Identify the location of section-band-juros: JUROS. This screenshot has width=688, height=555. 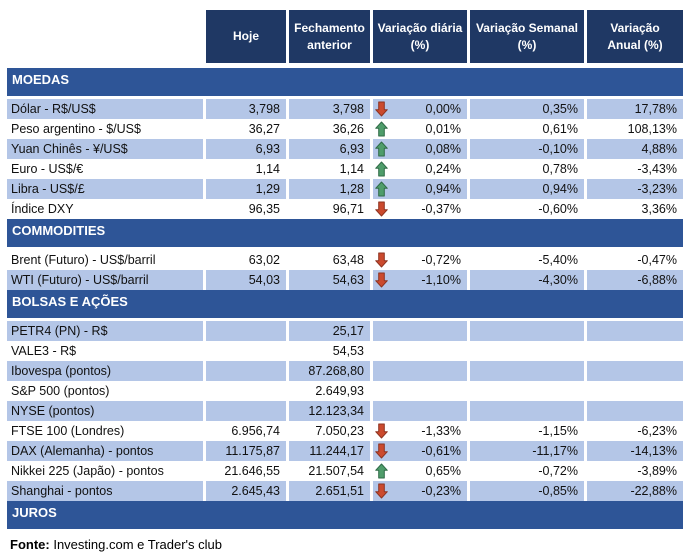
(345, 515).